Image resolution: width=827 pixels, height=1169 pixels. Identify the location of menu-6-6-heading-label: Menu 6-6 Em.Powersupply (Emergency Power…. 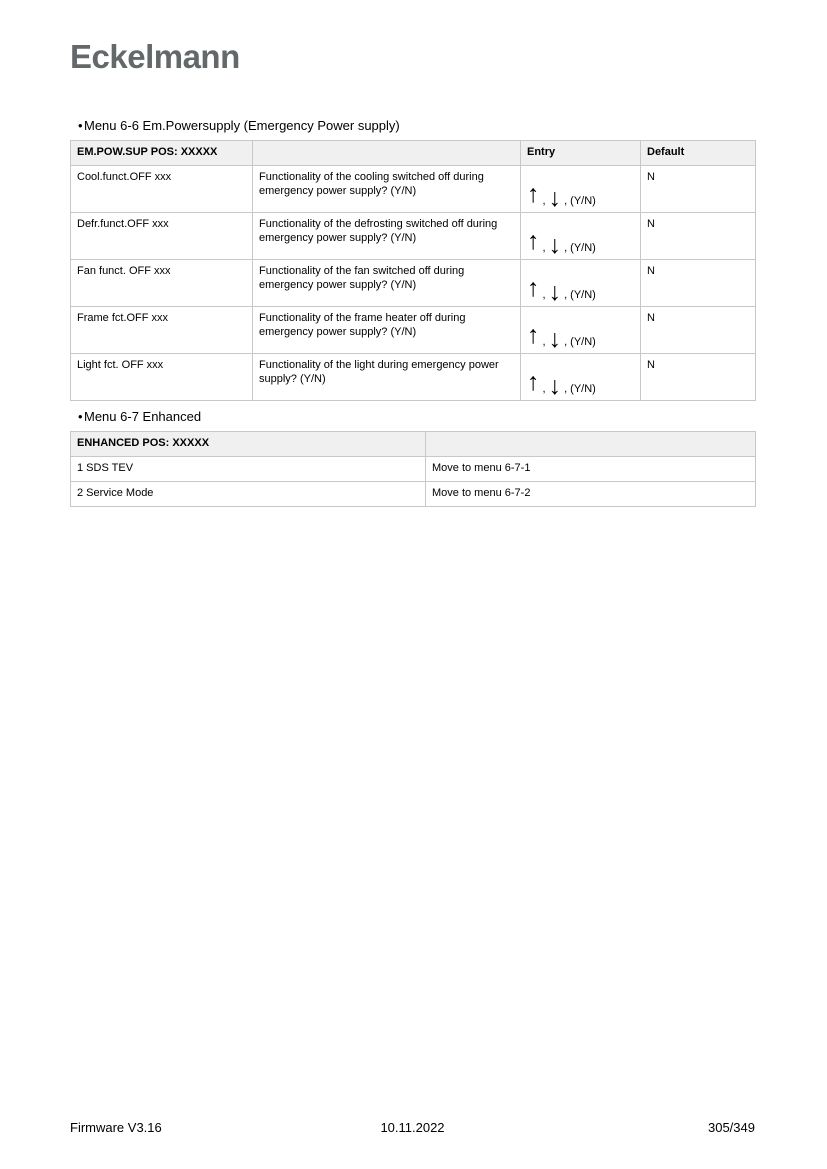
(242, 125).